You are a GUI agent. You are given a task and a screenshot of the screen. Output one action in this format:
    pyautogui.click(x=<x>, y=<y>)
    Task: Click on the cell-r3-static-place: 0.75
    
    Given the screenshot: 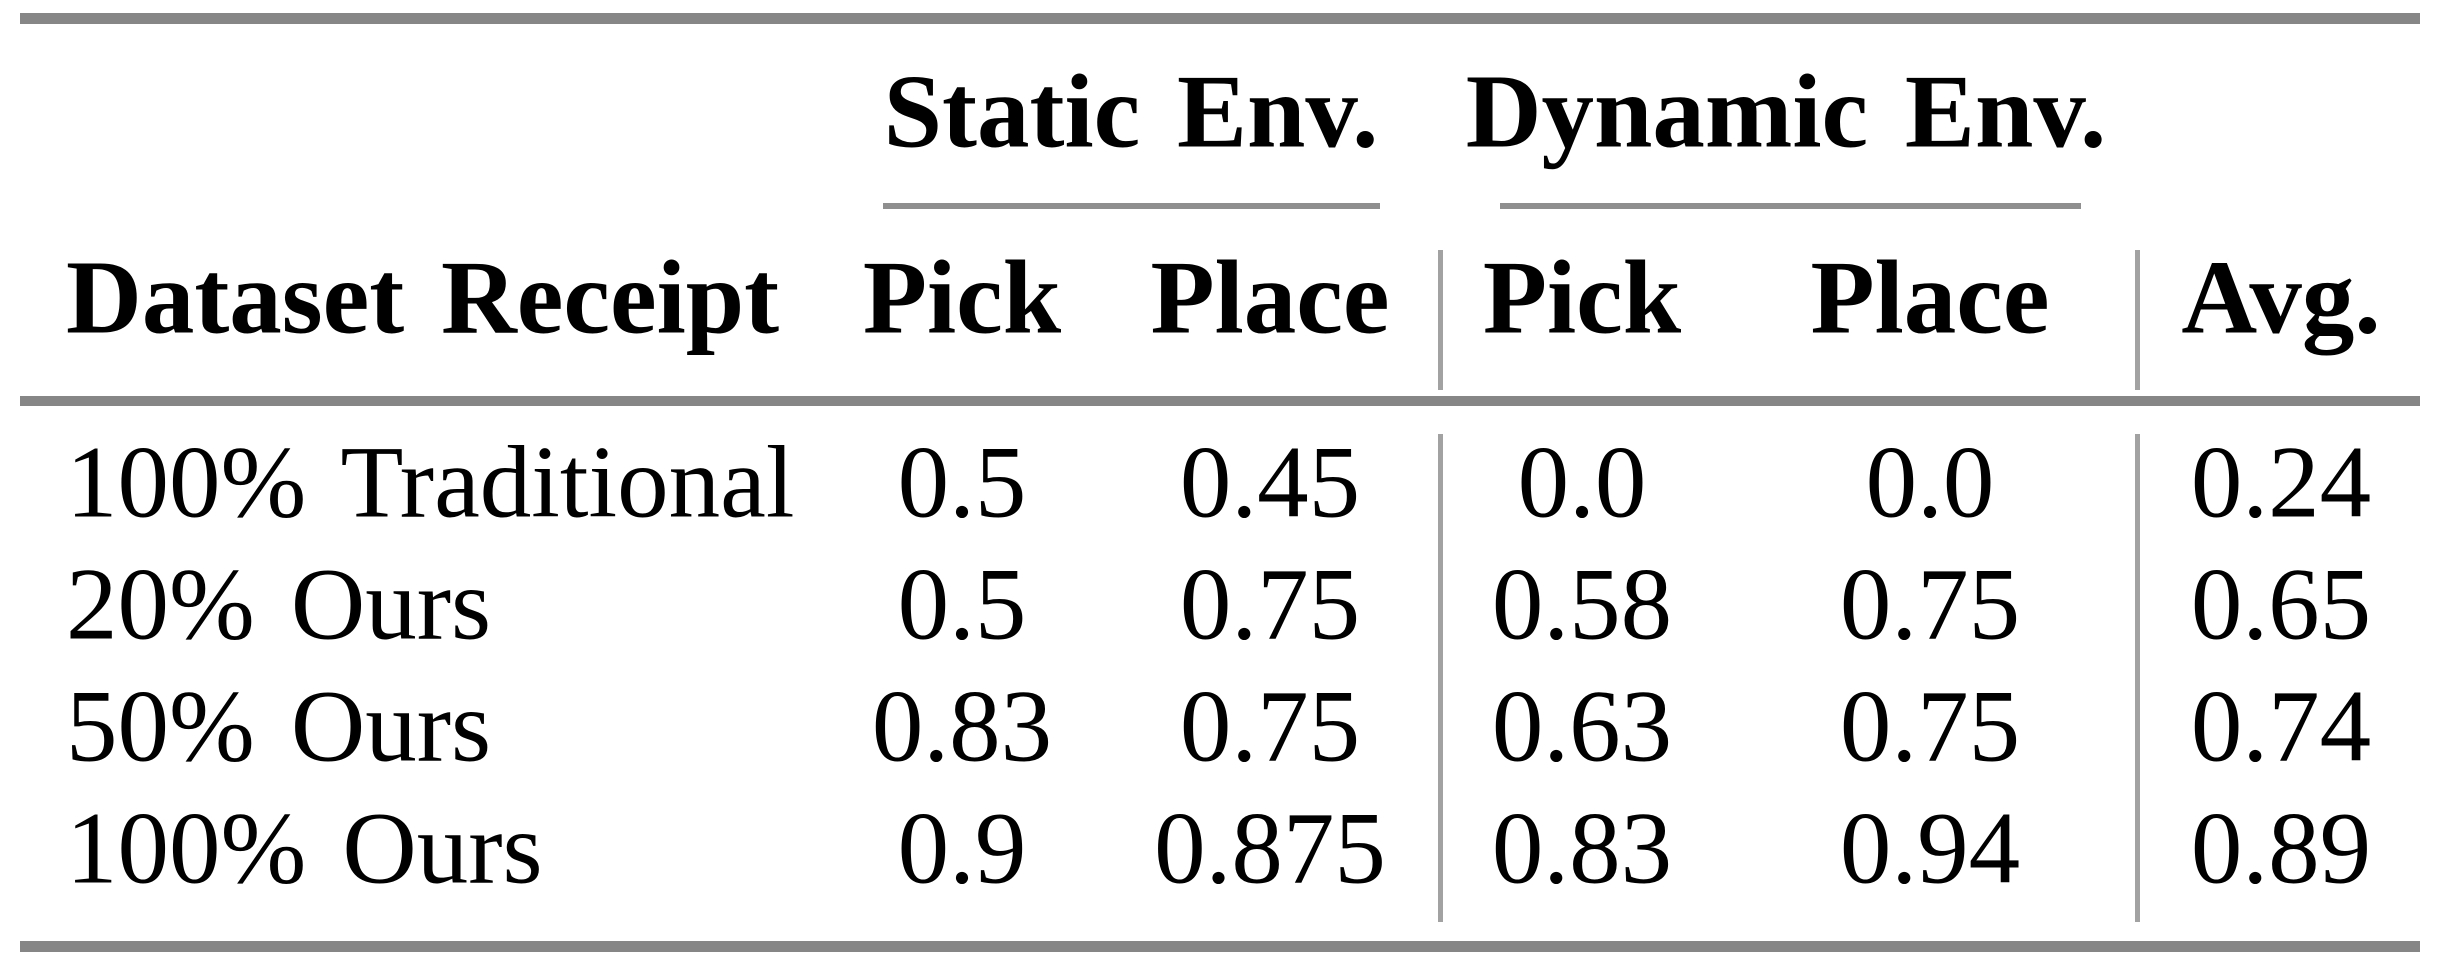 What is the action you would take?
    pyautogui.click(x=1270, y=726)
    